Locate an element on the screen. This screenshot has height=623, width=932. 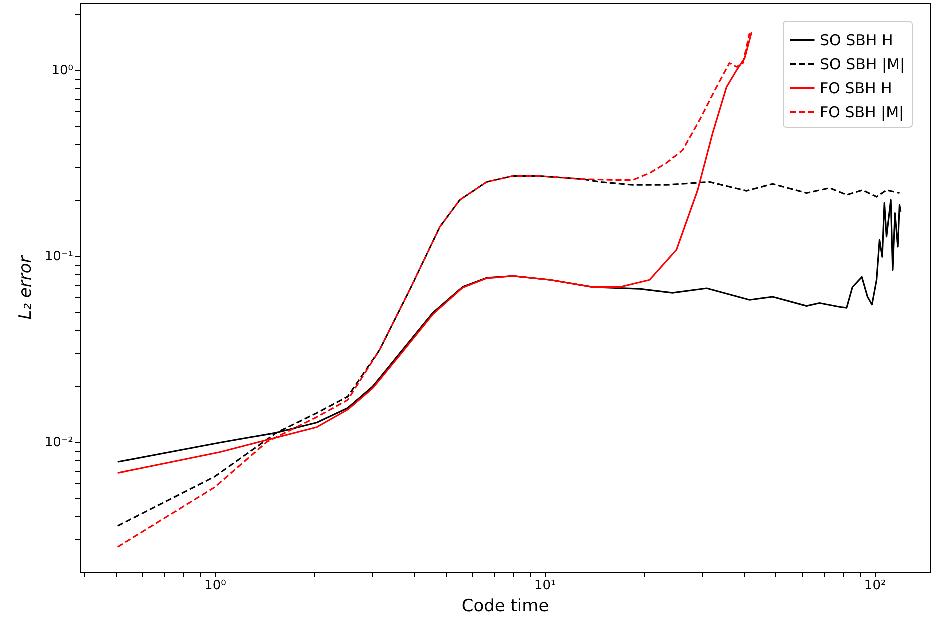
legend-label: SO SBH H is located at coordinates (857, 41).